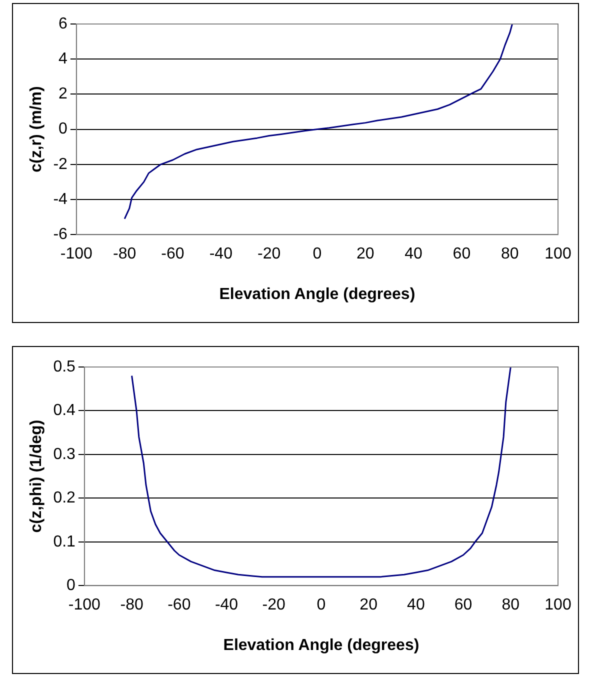  I want to click on y-tick-label: 0.1, so click(64, 541).